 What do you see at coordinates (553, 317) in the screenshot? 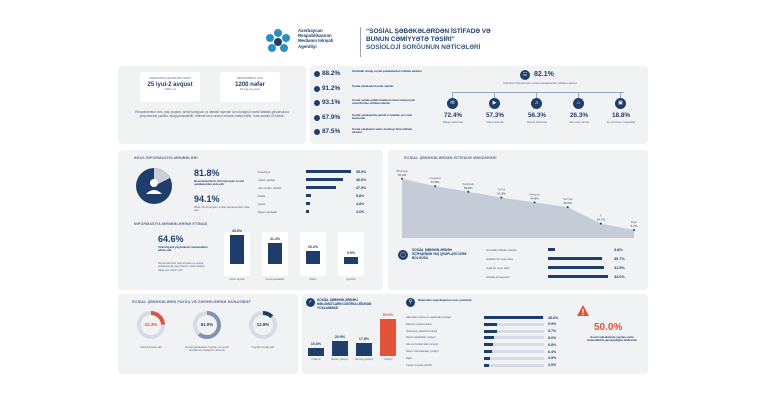
I see `verify-value: 45.6%` at bounding box center [553, 317].